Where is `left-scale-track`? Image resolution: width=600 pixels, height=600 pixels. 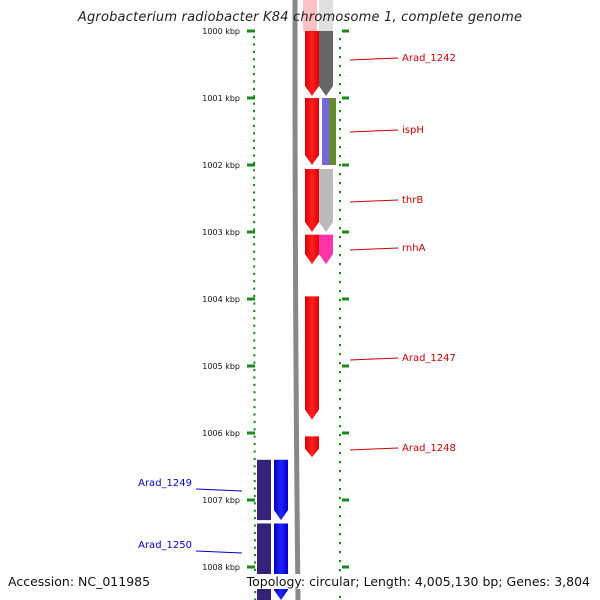
left-scale-track is located at coordinates (255, 318).